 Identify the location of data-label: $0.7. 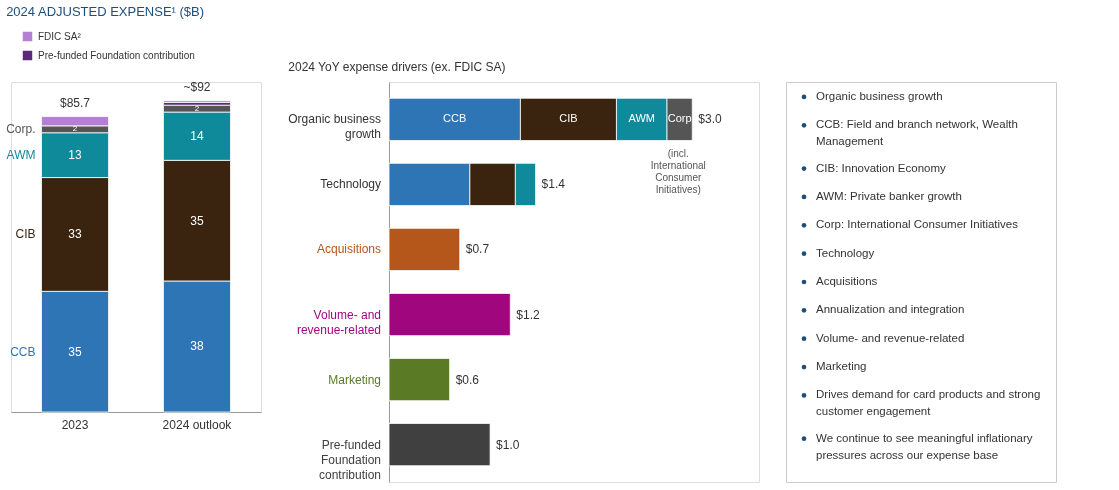
(477, 249).